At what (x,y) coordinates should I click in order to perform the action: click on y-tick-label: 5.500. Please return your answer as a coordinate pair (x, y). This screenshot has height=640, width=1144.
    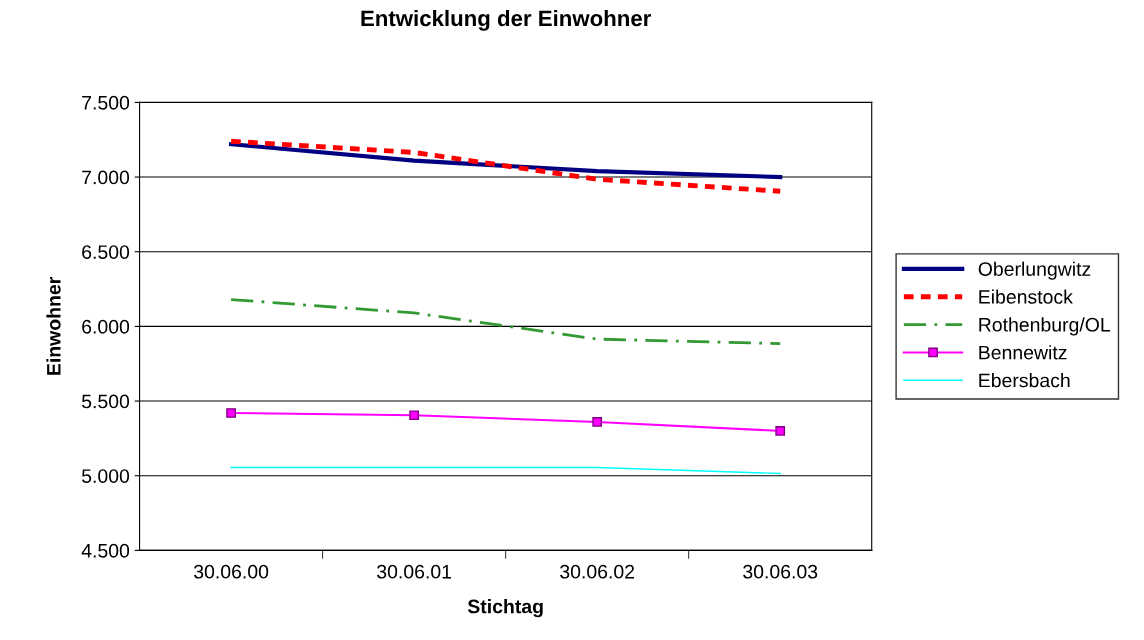
    Looking at the image, I should click on (105, 401).